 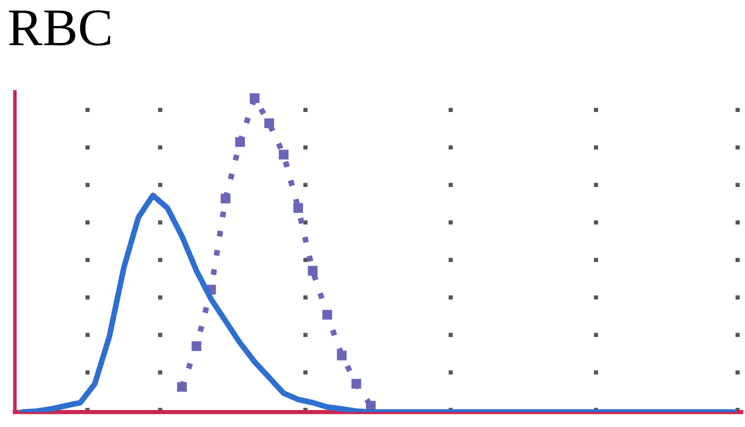 What do you see at coordinates (59, 28) in the screenshot?
I see `chart-title: RBC` at bounding box center [59, 28].